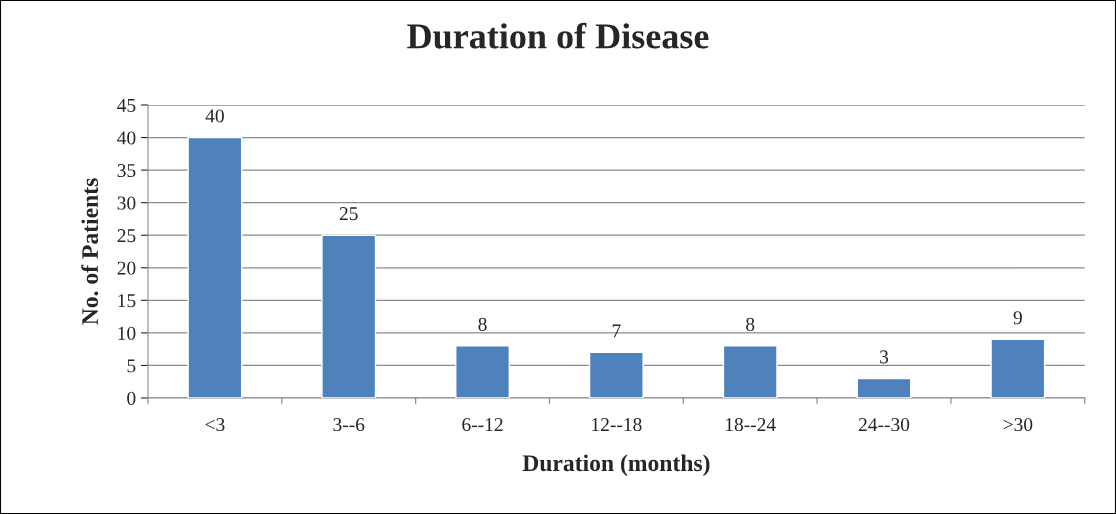 Image resolution: width=1116 pixels, height=514 pixels. Describe the element at coordinates (884, 357) in the screenshot. I see `data-label: 3` at that location.